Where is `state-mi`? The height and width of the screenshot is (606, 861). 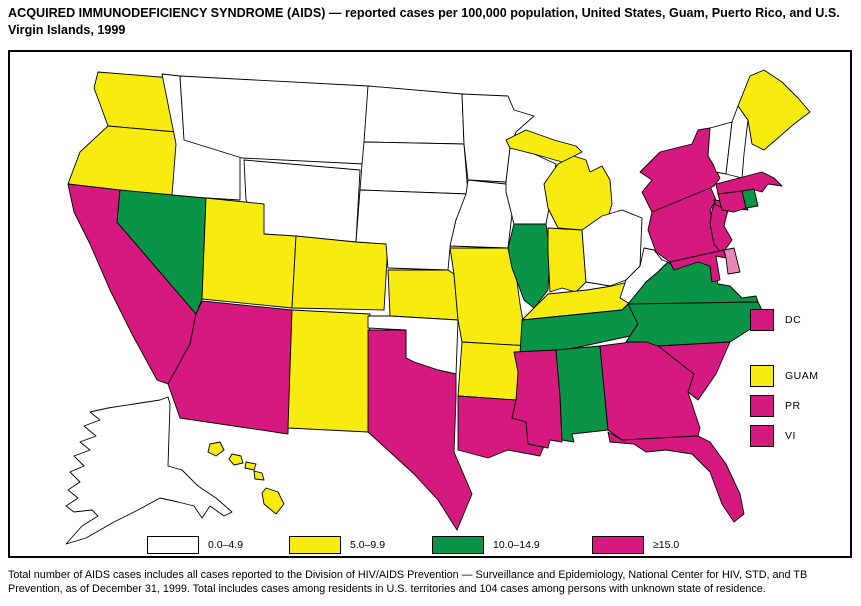
state-mi is located at coordinates (559, 180).